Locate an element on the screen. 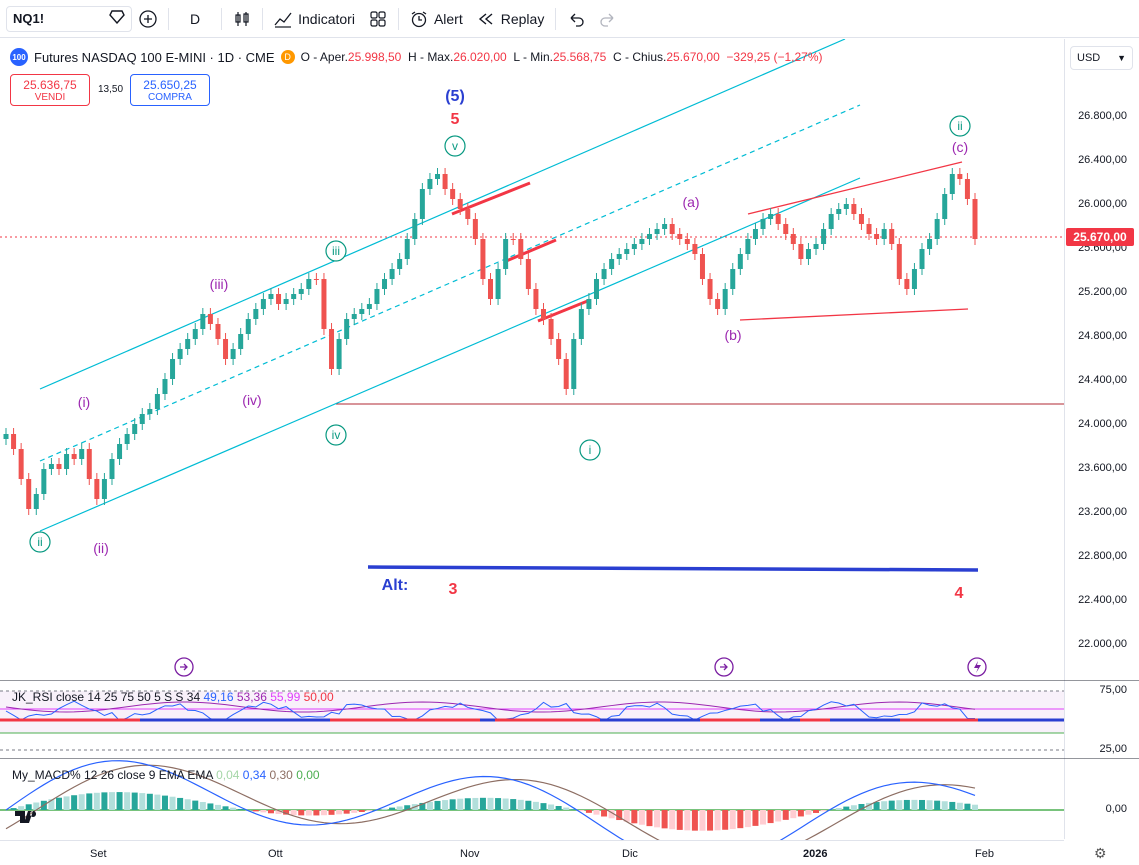 This screenshot has width=1139, height=865. macd-title: My_MACD% 12 26 close 9 EMA EMA is located at coordinates (112, 775).